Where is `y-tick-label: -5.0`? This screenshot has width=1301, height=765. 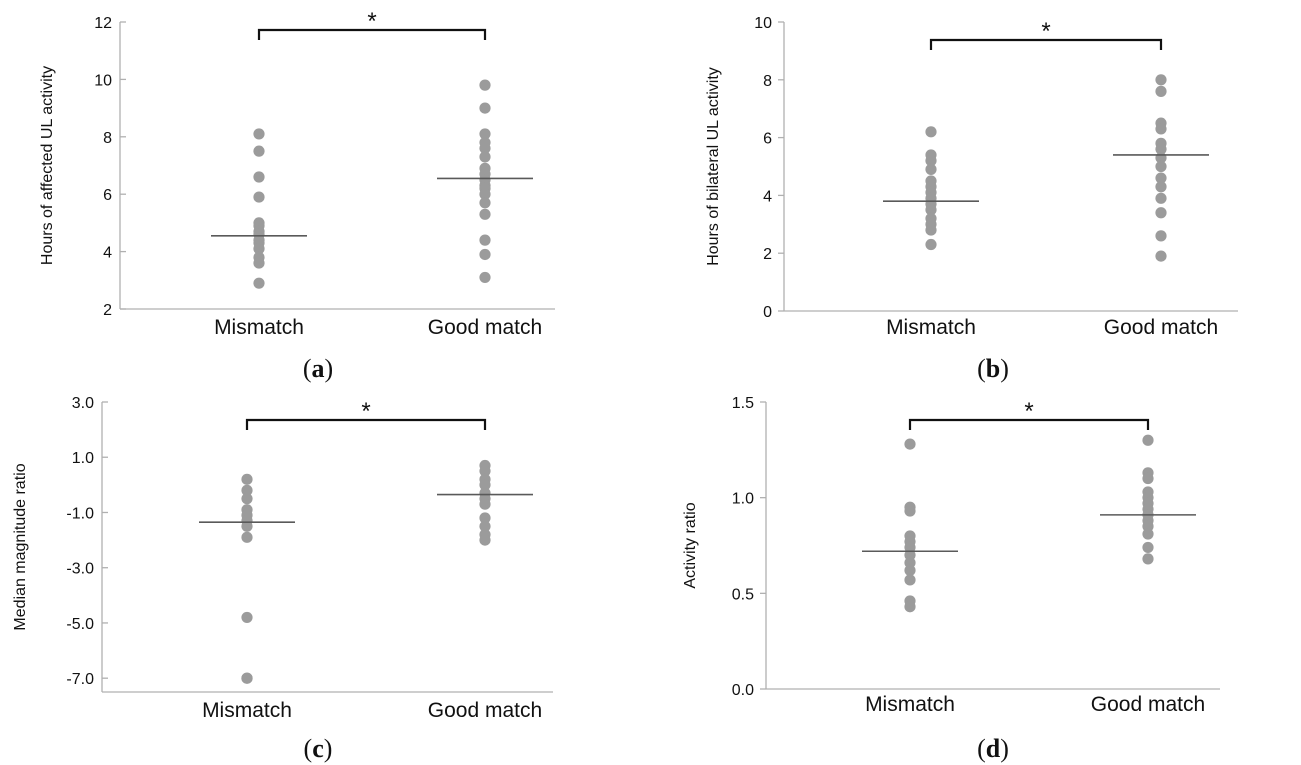 y-tick-label: -5.0 is located at coordinates (80, 624).